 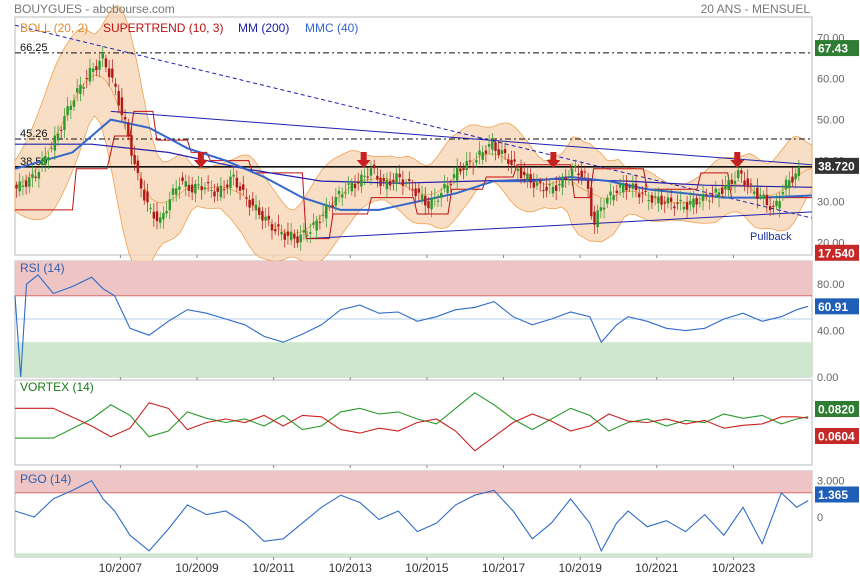 What do you see at coordinates (331, 28) in the screenshot?
I see `legend-mmc40: MMC (40)` at bounding box center [331, 28].